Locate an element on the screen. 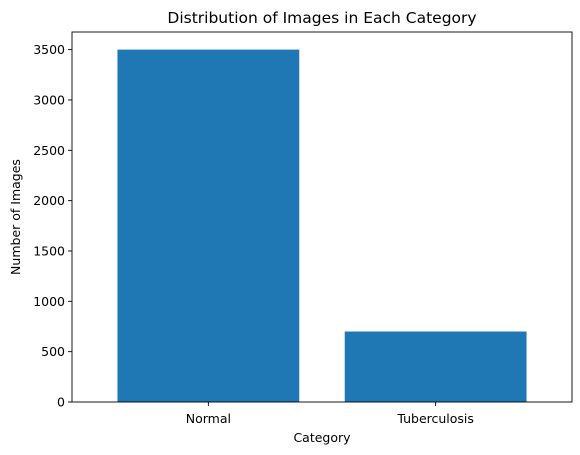 The image size is (580, 455). bar-tuberculosis is located at coordinates (435, 366).